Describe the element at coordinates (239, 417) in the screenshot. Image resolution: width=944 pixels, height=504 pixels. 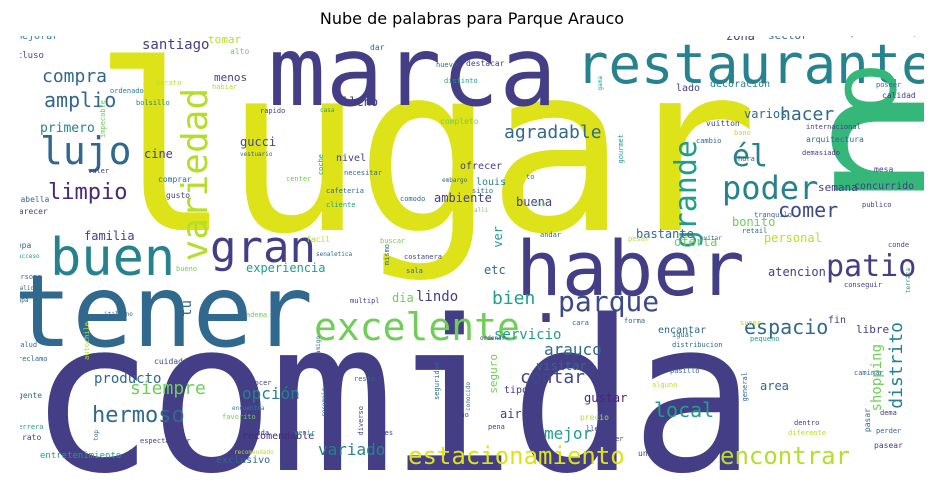
I see `word-favorito: favorito` at that location.